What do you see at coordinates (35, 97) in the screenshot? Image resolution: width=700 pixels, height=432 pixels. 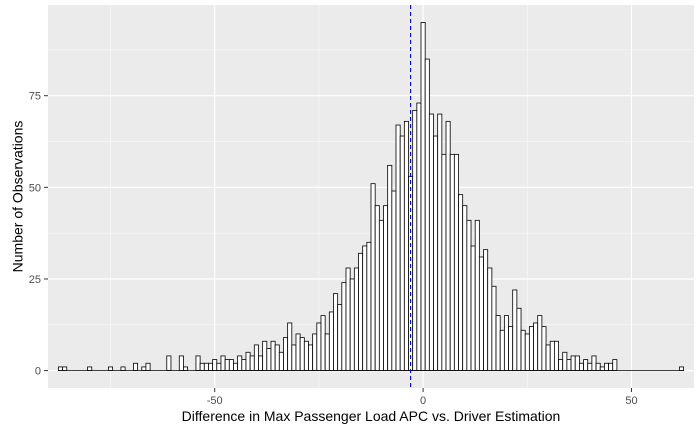 I see `y-tick-label: 75` at bounding box center [35, 97].